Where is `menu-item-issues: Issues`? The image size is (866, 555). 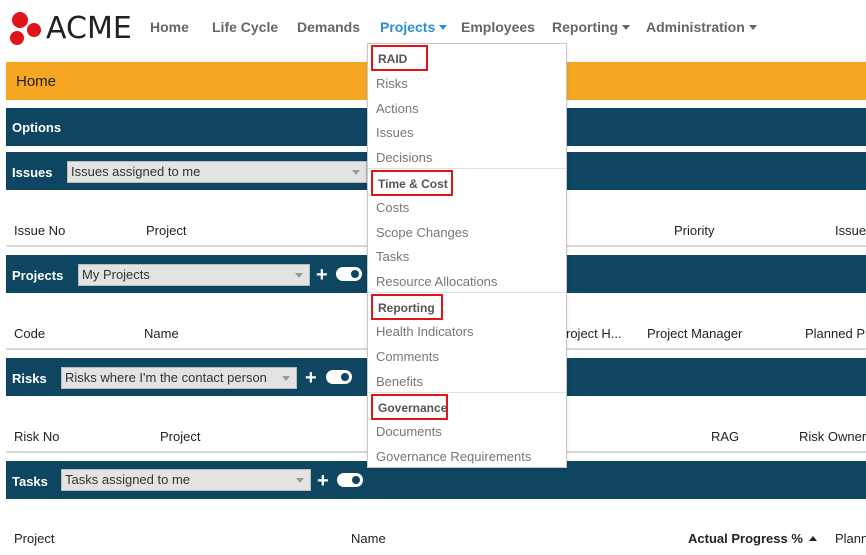 menu-item-issues: Issues is located at coordinates (395, 132).